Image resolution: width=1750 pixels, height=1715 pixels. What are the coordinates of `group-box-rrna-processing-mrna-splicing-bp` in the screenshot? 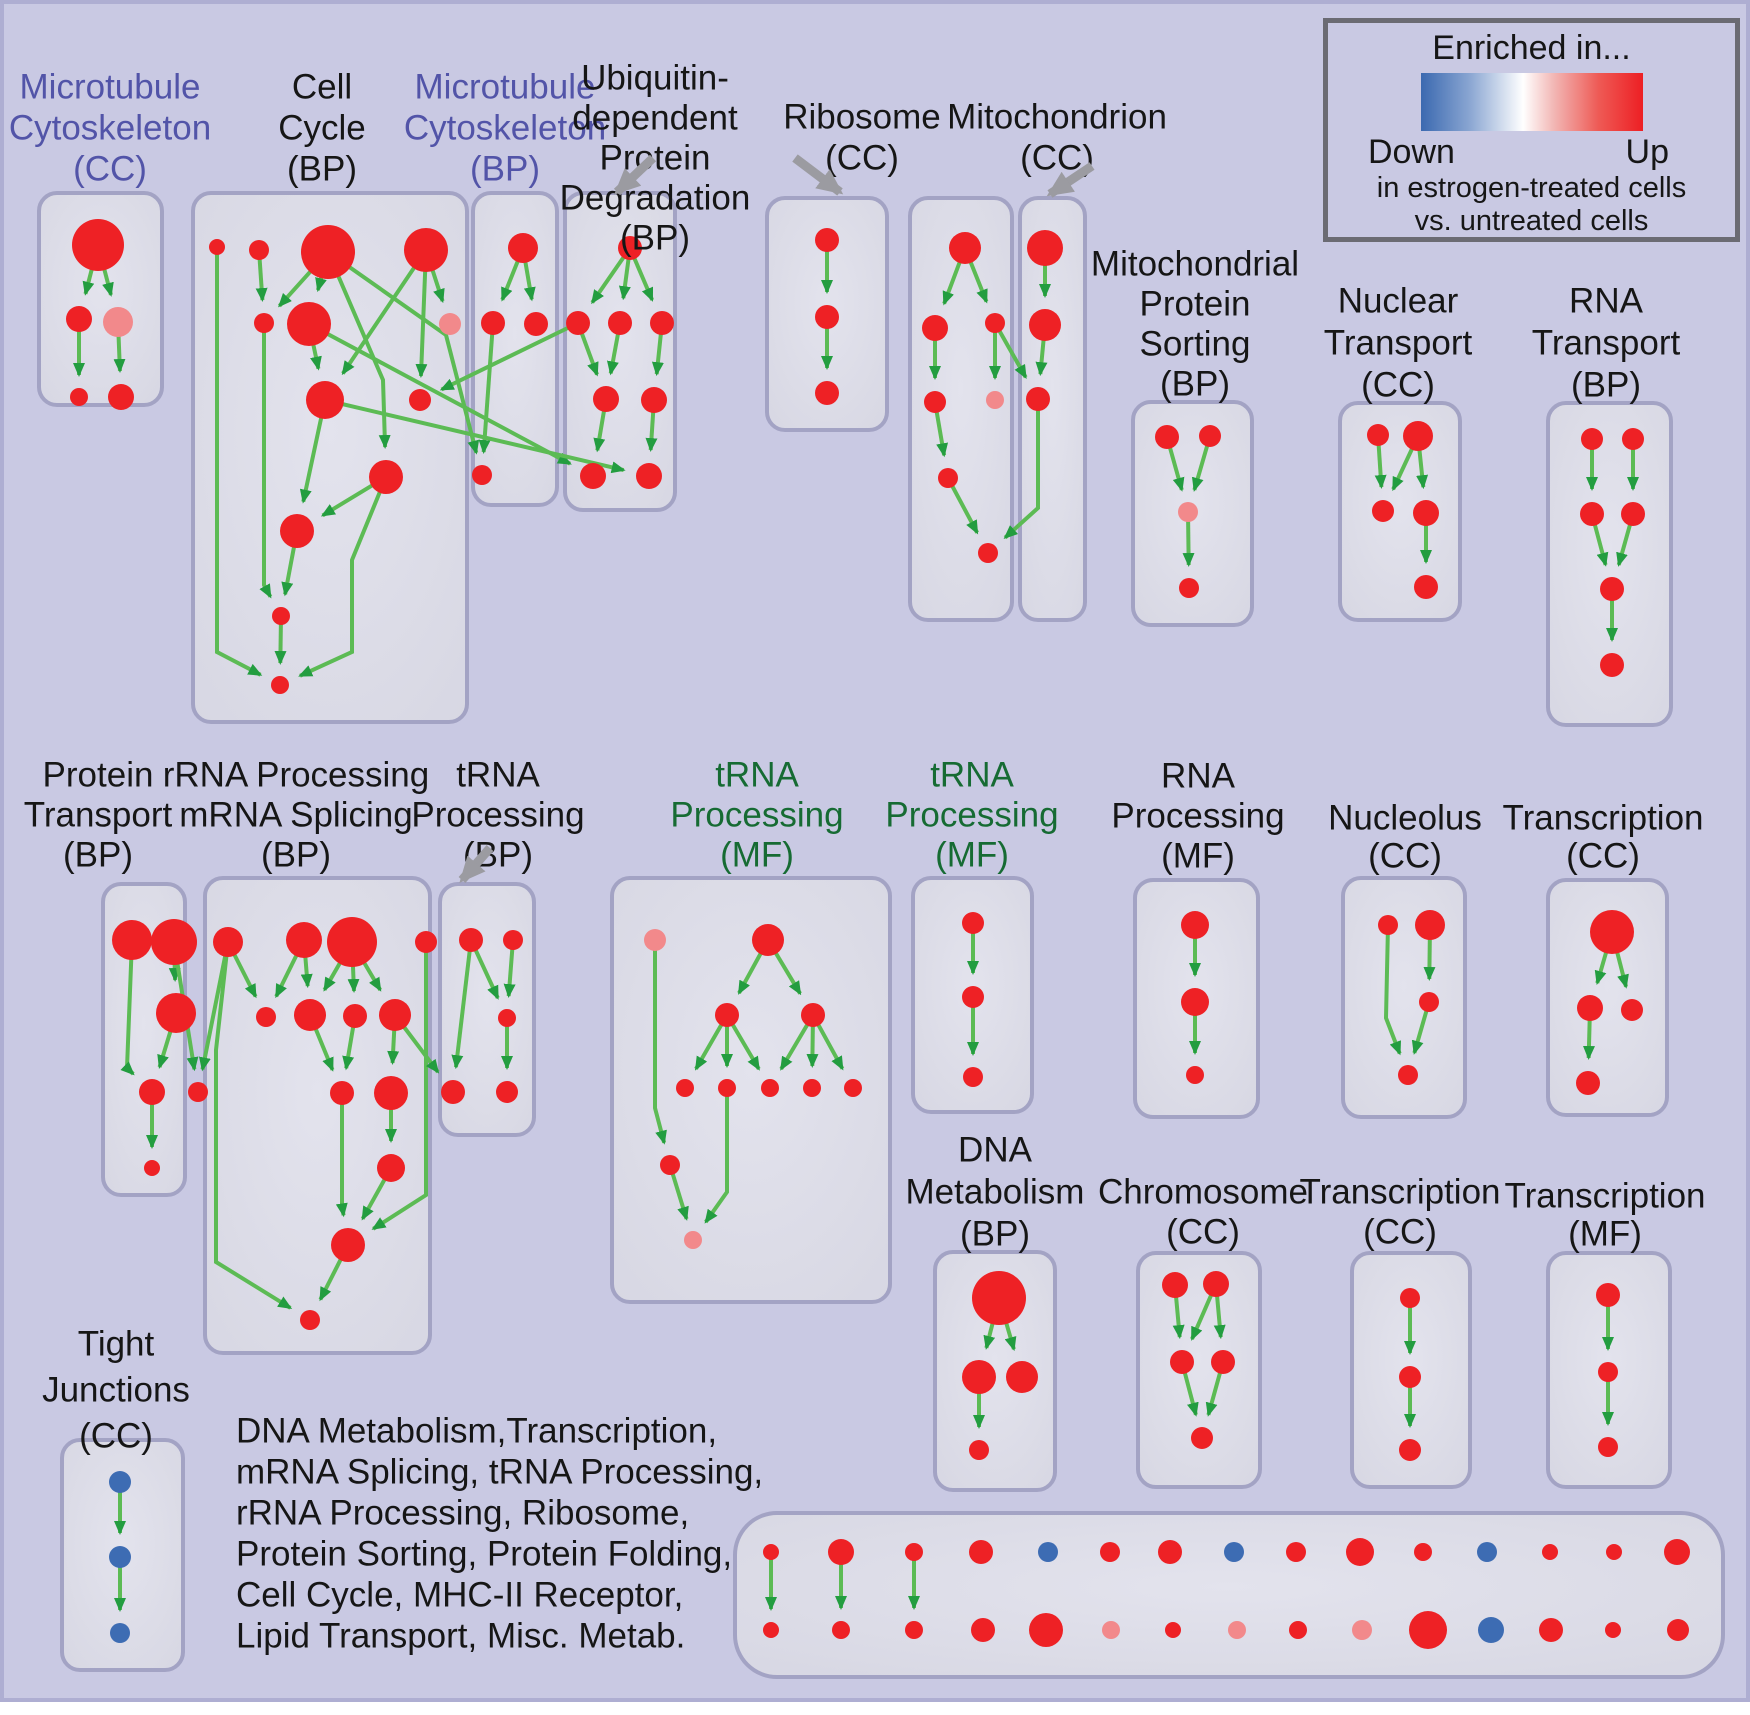 It's located at (317, 1115).